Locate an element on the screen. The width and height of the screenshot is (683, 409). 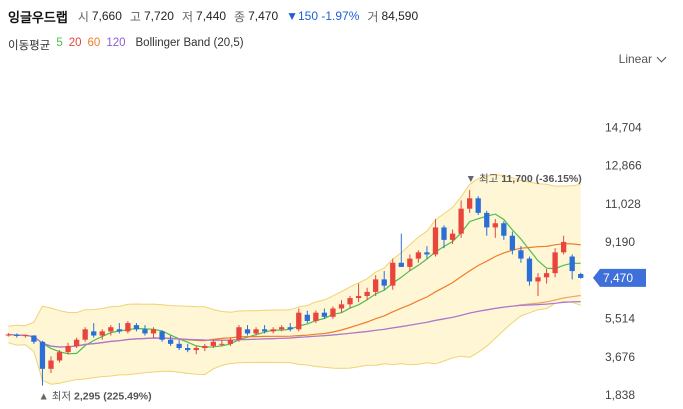
max-marker-icon: ▼ is located at coordinates (472, 179).